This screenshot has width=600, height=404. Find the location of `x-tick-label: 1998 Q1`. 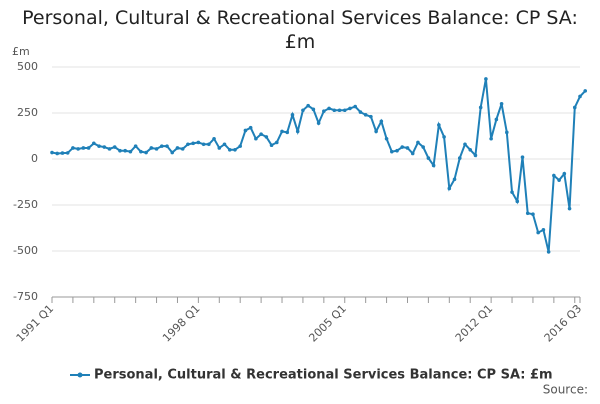

x-tick-label: 1998 Q1 is located at coordinates (181, 323).